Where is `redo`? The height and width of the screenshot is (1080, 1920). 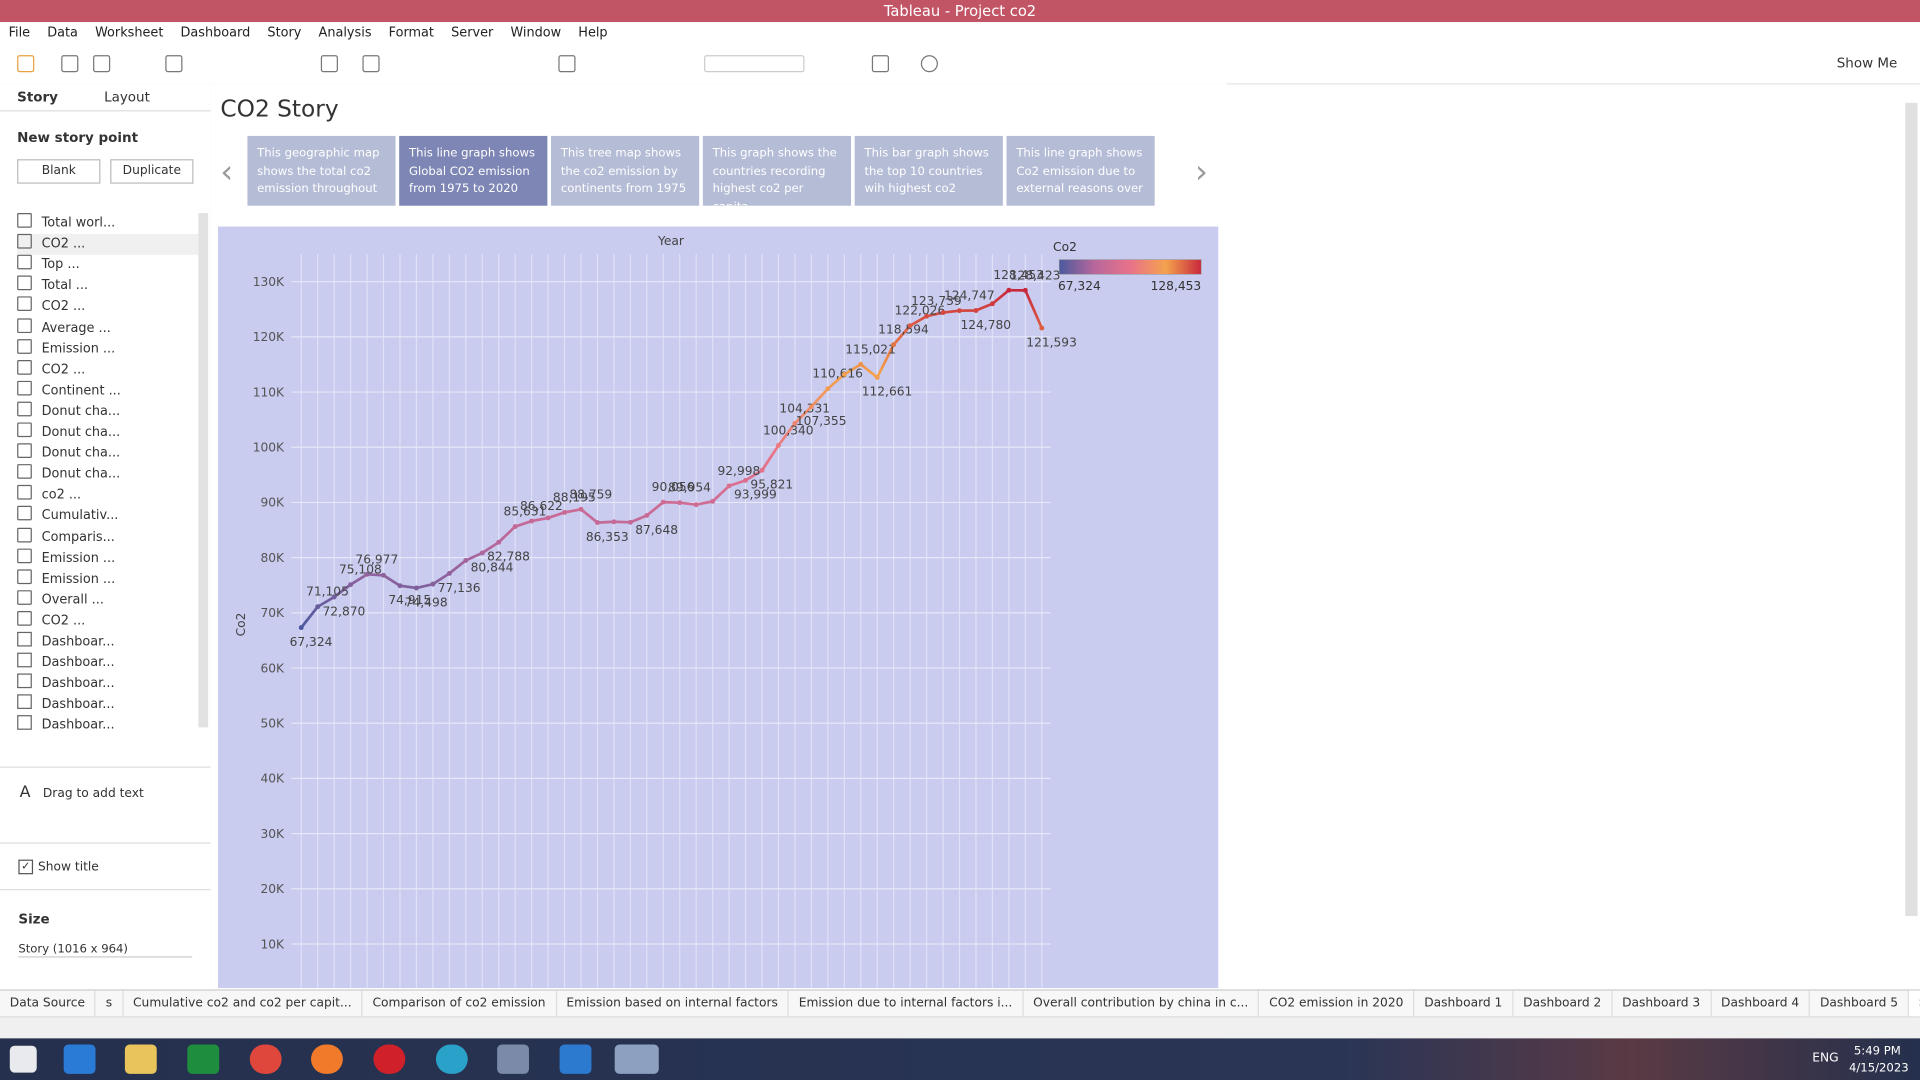 redo is located at coordinates (102, 64).